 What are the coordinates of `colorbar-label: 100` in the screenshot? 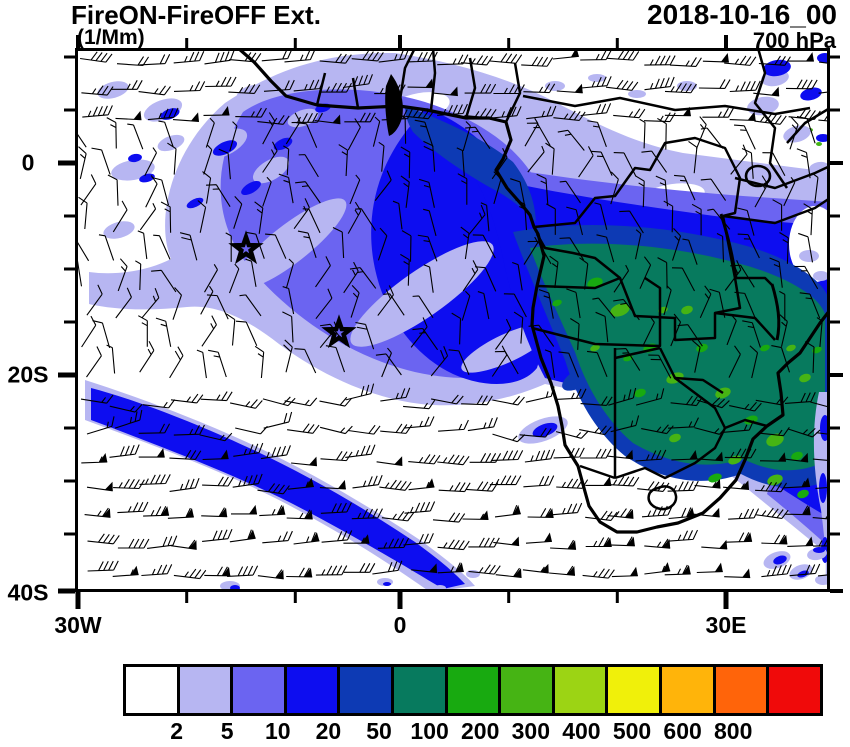 It's located at (429, 731).